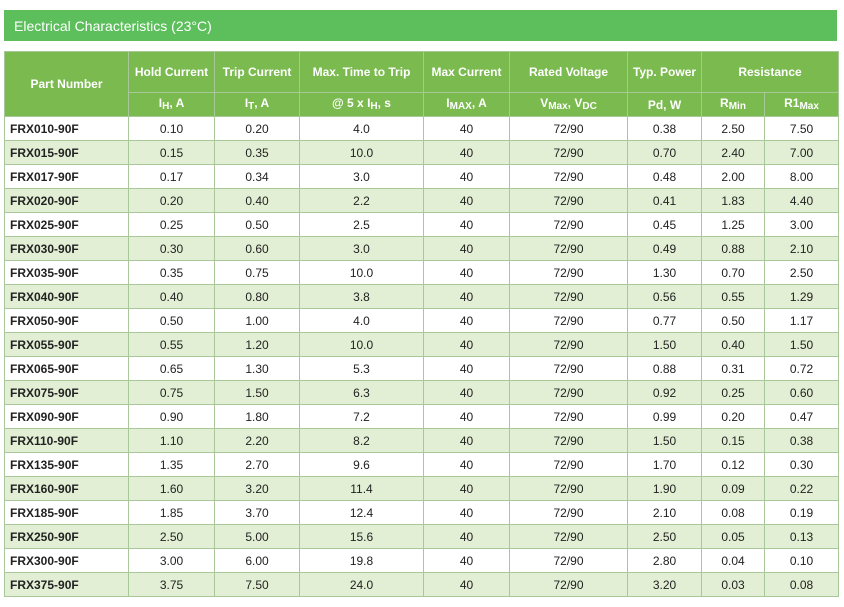 The height and width of the screenshot is (607, 844). I want to click on cell-part-number: FRX040-90F, so click(66, 296).